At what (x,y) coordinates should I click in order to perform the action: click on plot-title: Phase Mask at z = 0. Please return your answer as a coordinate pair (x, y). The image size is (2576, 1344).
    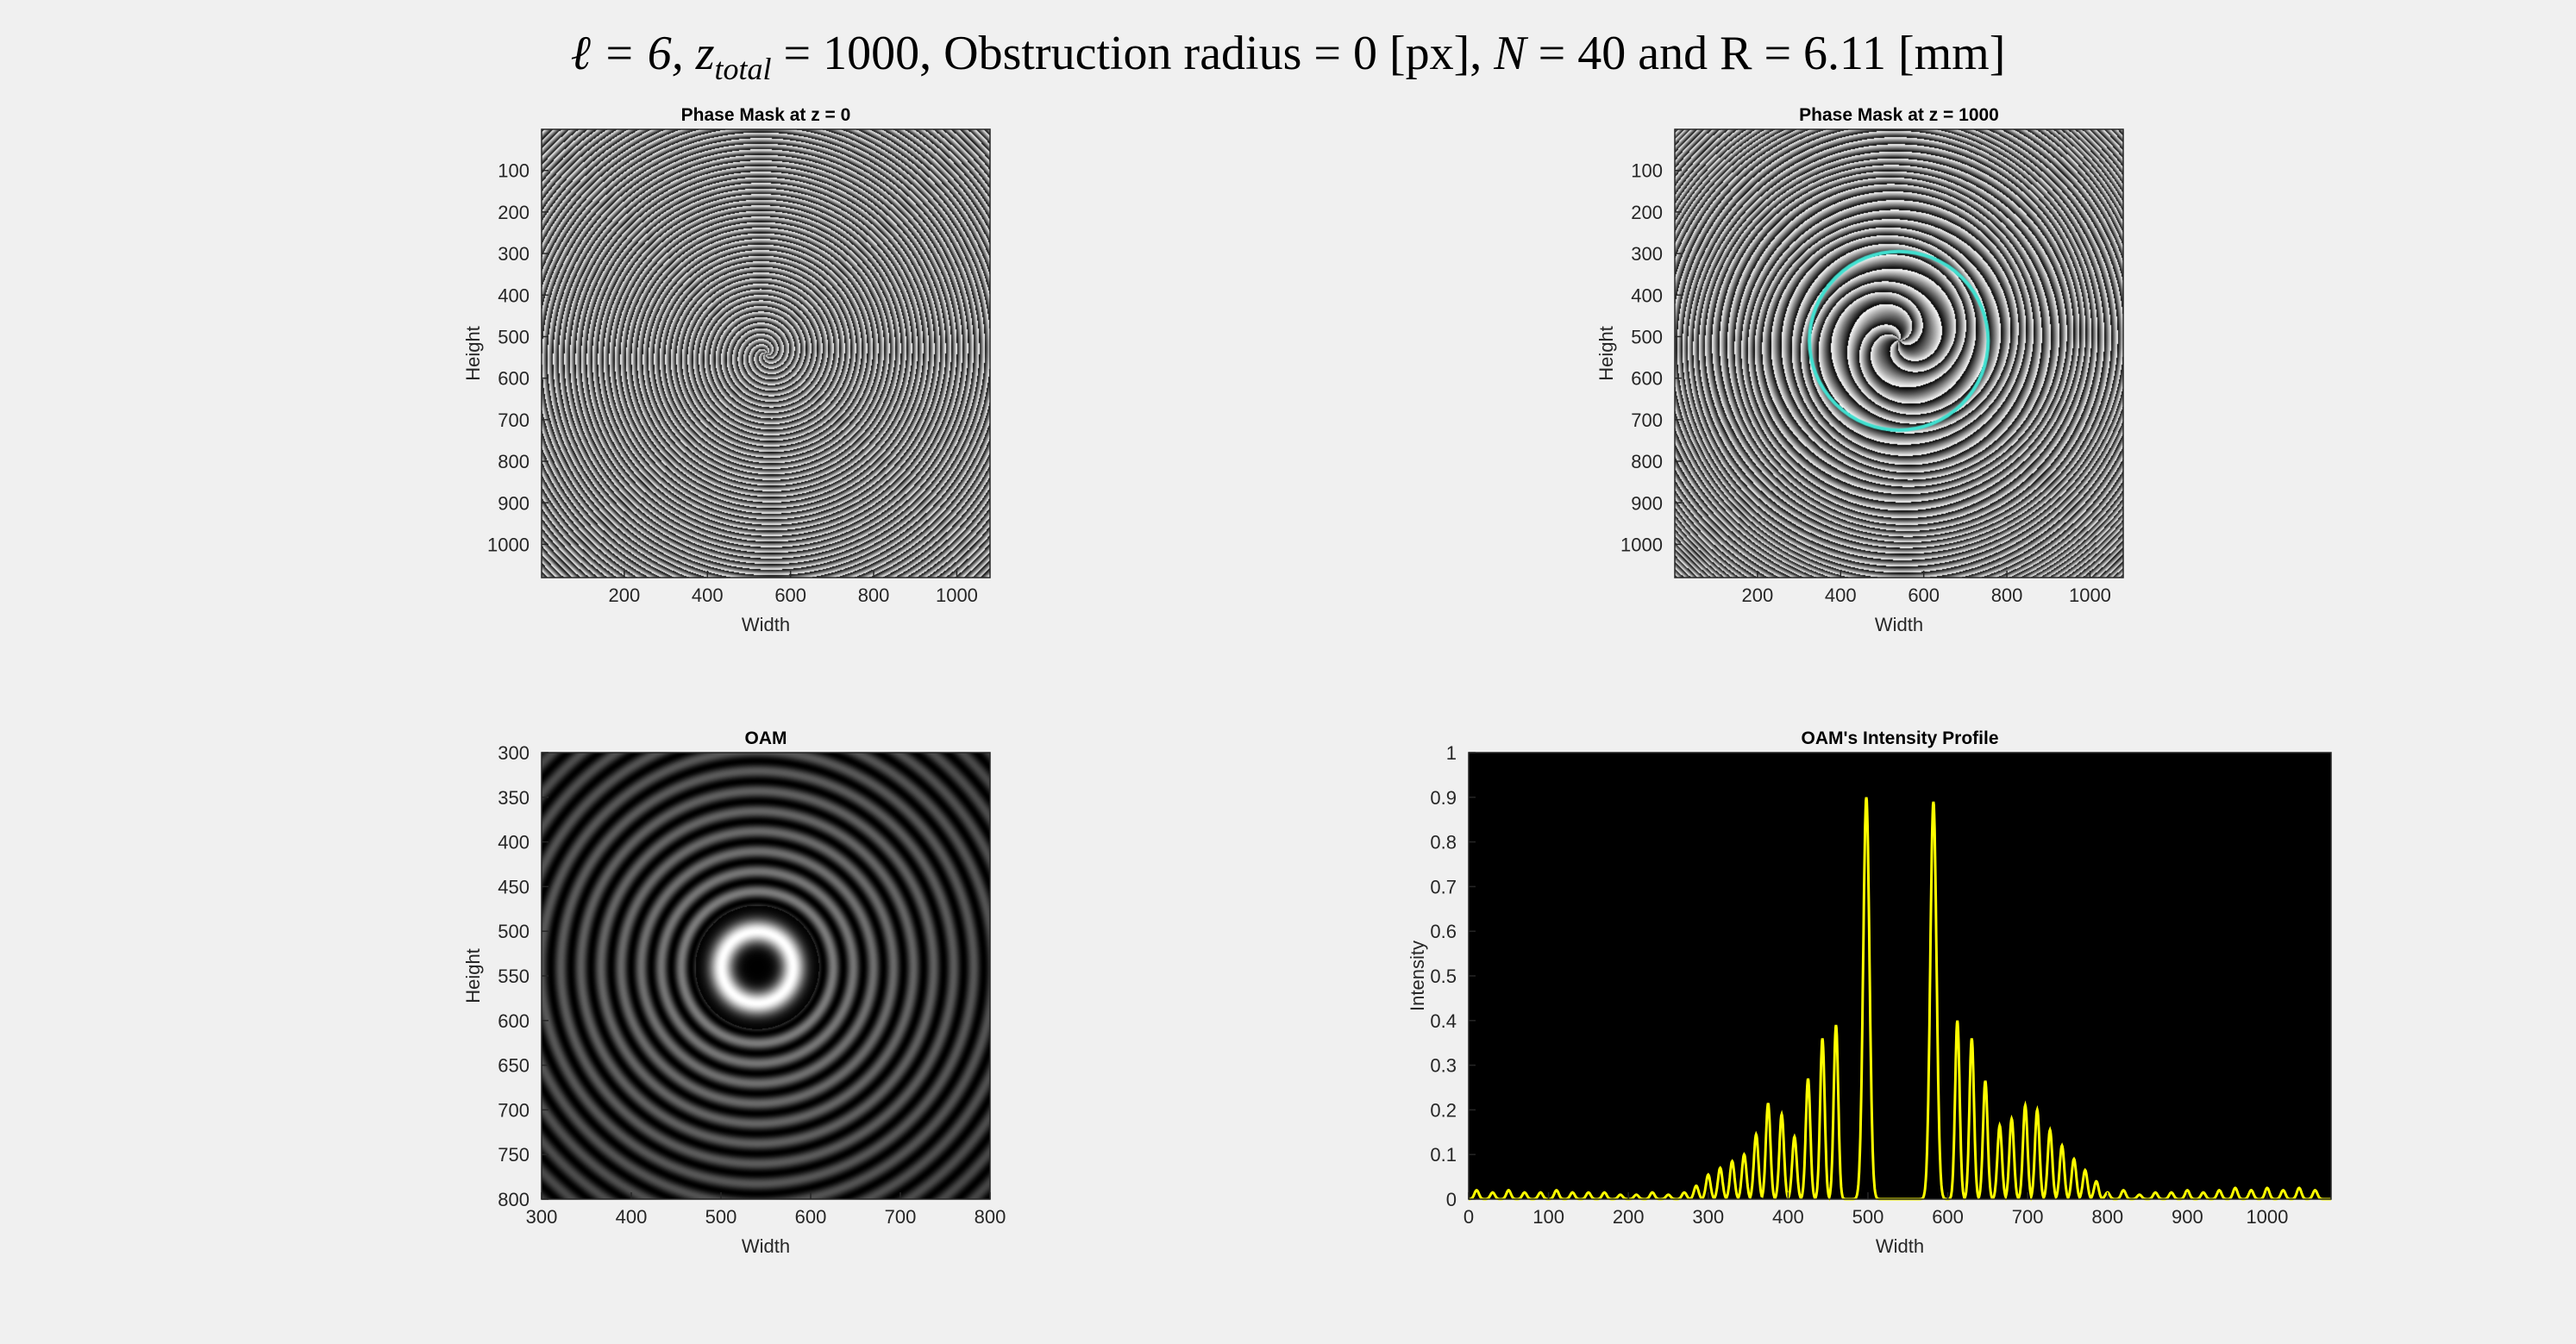
    Looking at the image, I should click on (766, 115).